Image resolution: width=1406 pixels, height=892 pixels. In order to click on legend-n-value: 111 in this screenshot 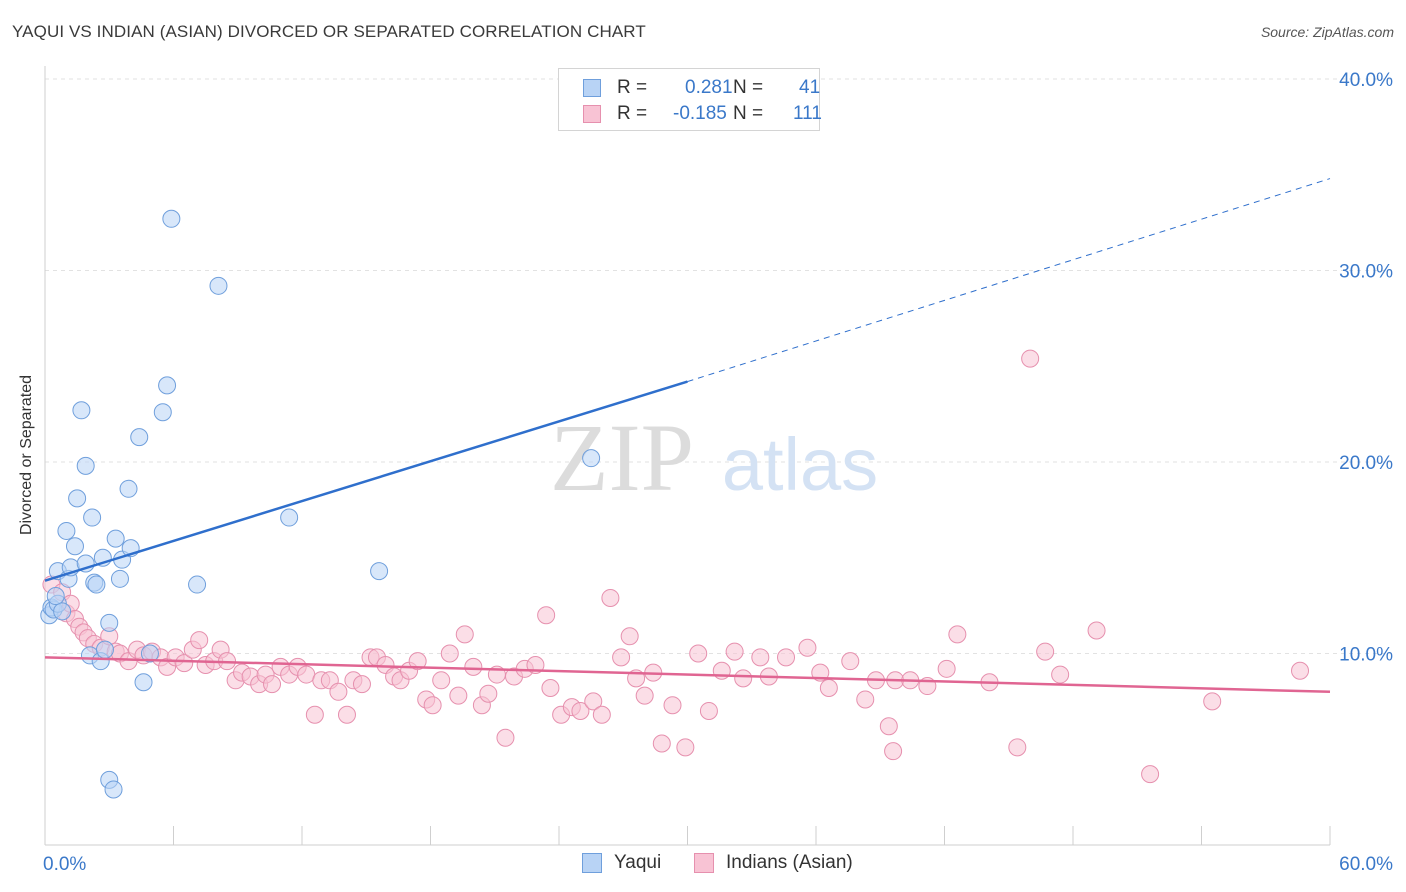, I will do `click(807, 113)`.